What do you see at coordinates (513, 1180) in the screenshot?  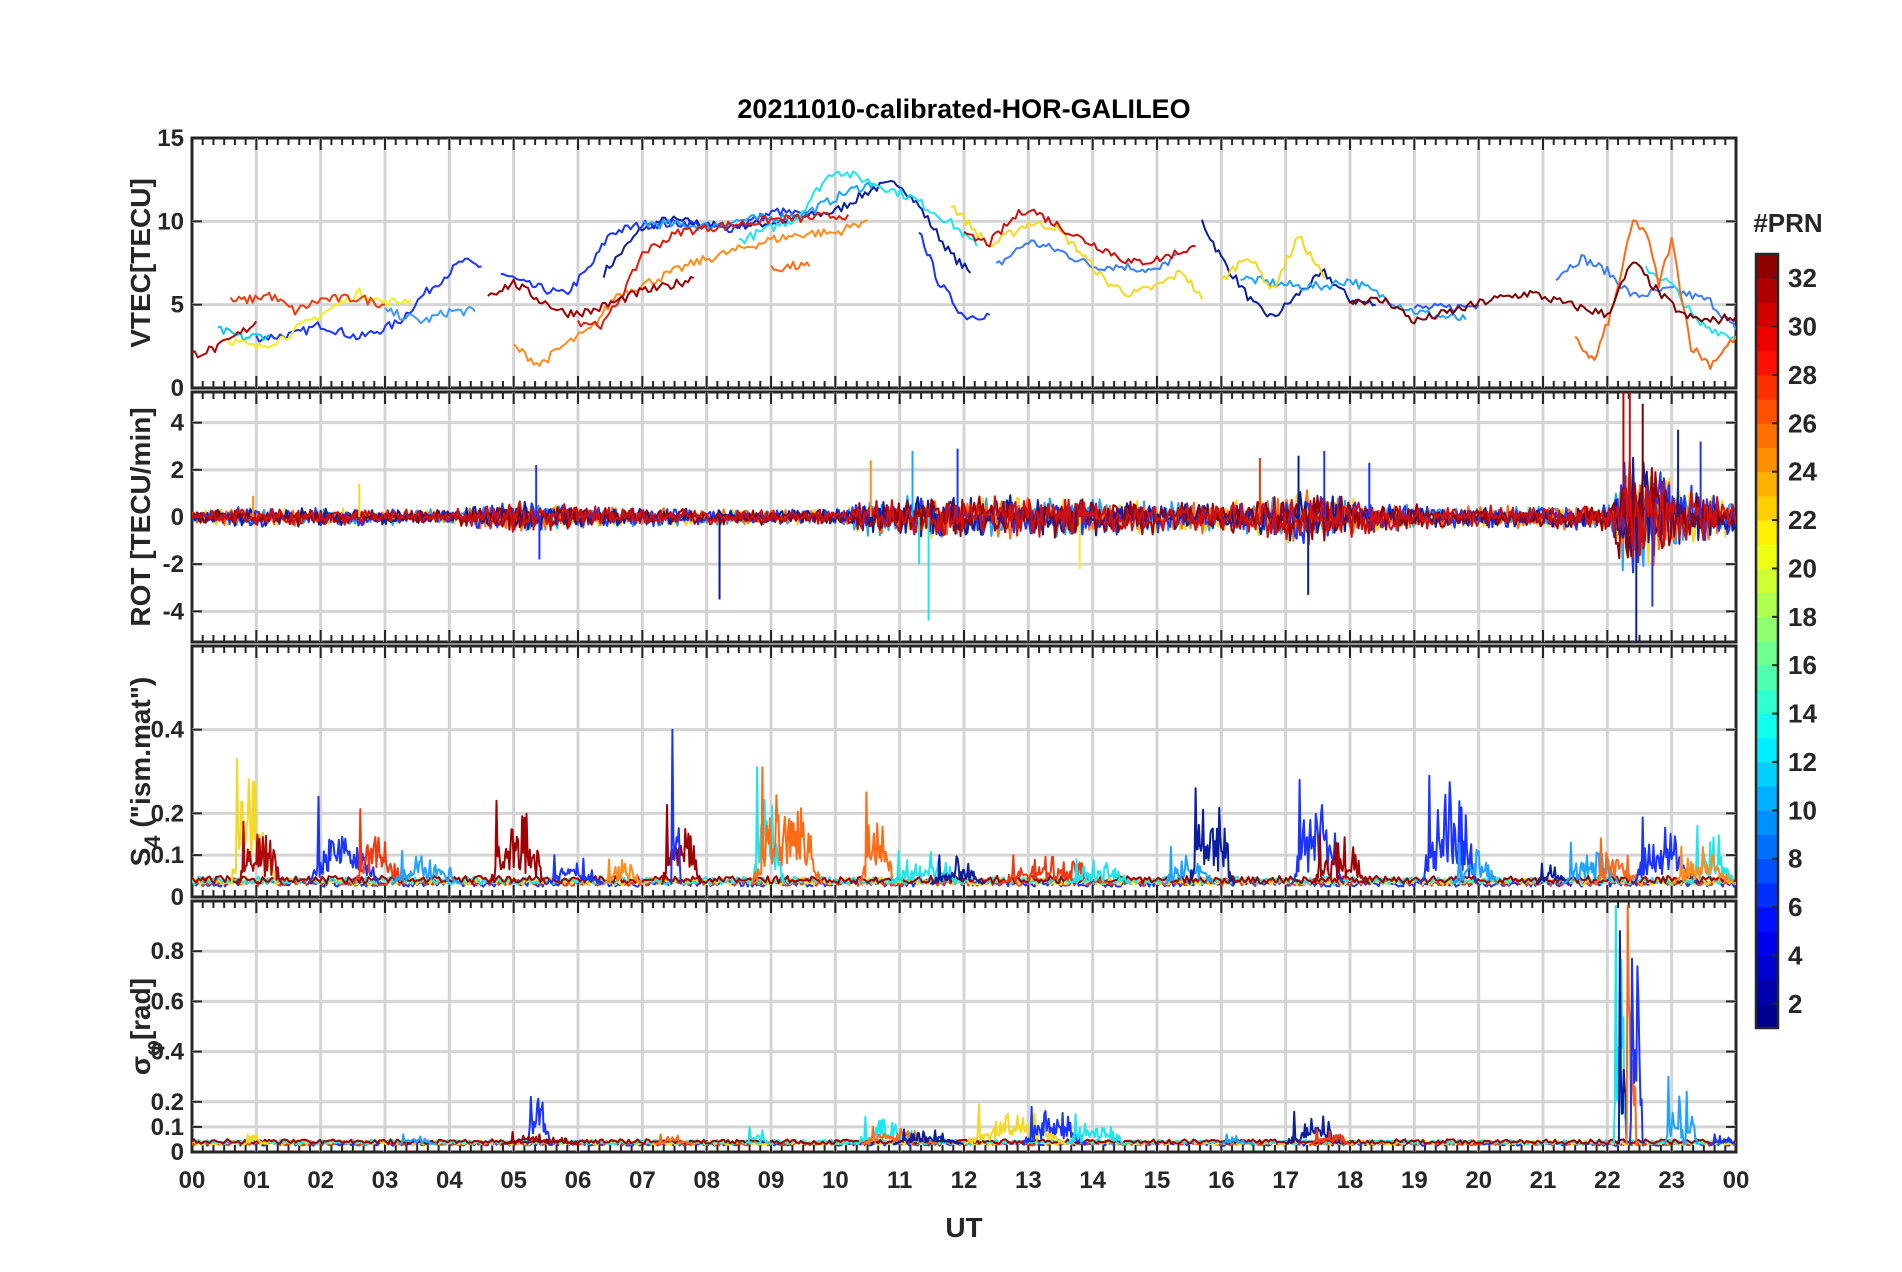 I see `x-tick-label: 05` at bounding box center [513, 1180].